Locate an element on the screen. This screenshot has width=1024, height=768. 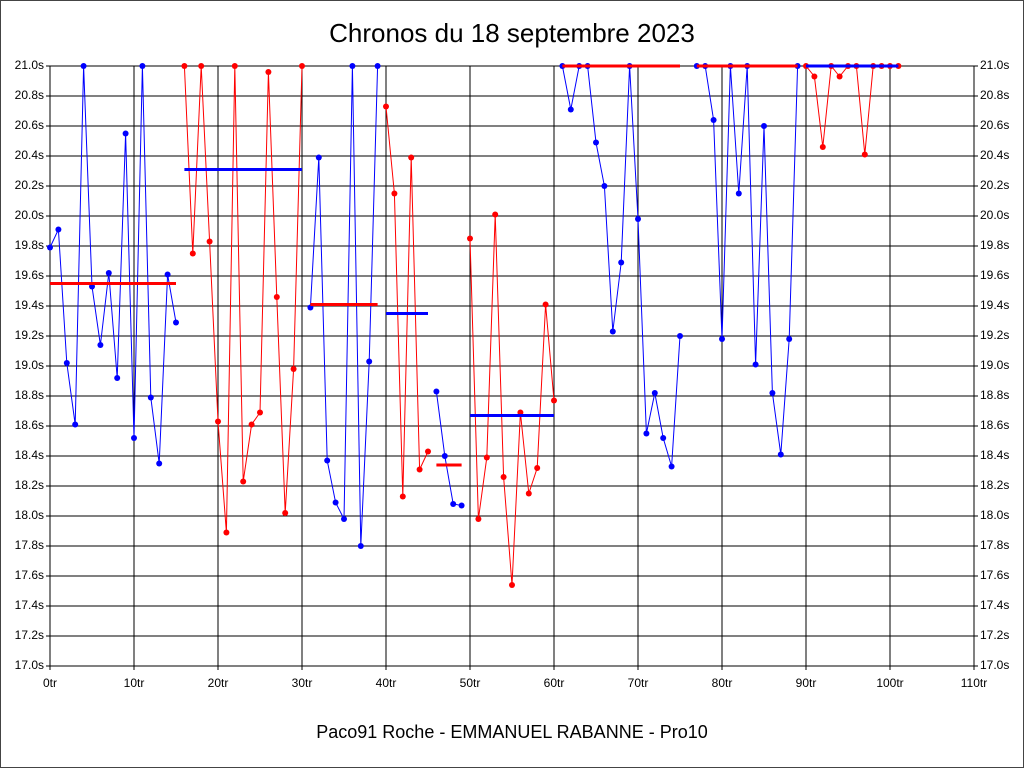
y2-tick-label: 20.2s is located at coordinates (994, 185).